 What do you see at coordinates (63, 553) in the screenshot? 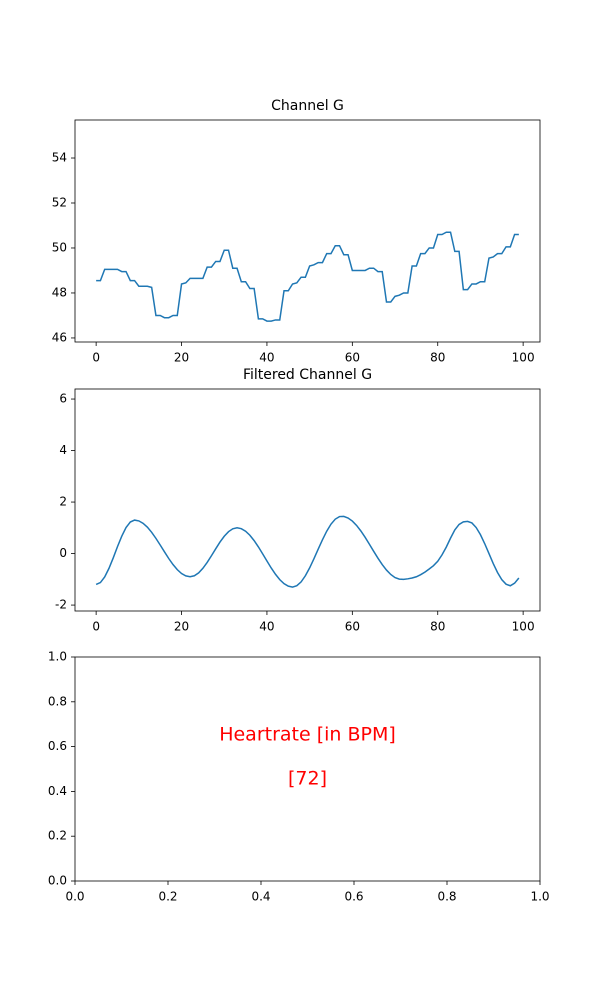
I see `y-tick-label: 0` at bounding box center [63, 553].